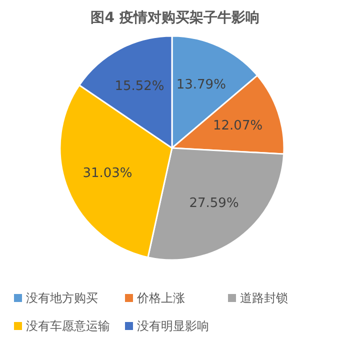 The width and height of the screenshot is (350, 358). What do you see at coordinates (107, 174) in the screenshot?
I see `data-label: 31.03%` at bounding box center [107, 174].